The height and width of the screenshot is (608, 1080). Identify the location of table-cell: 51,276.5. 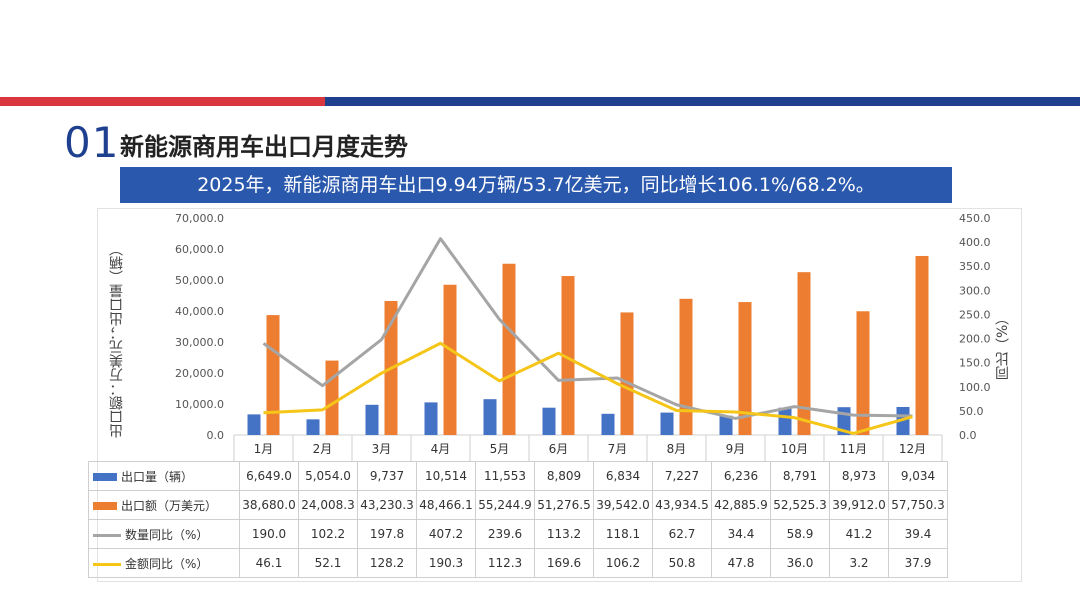
(564, 505).